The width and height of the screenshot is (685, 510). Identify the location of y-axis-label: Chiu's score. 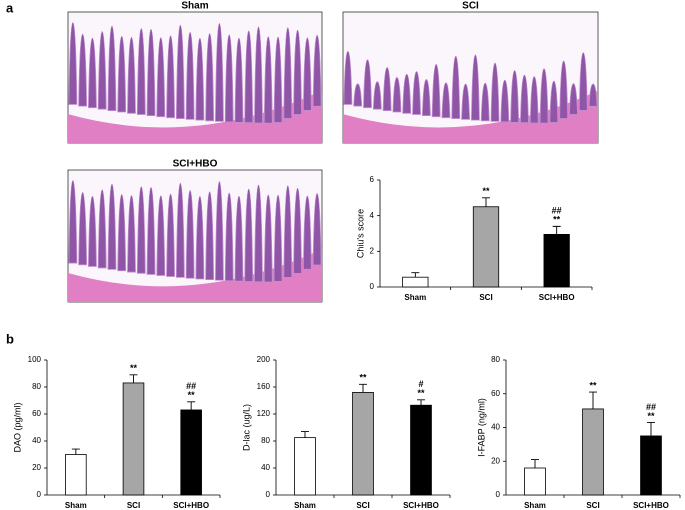
(360, 233).